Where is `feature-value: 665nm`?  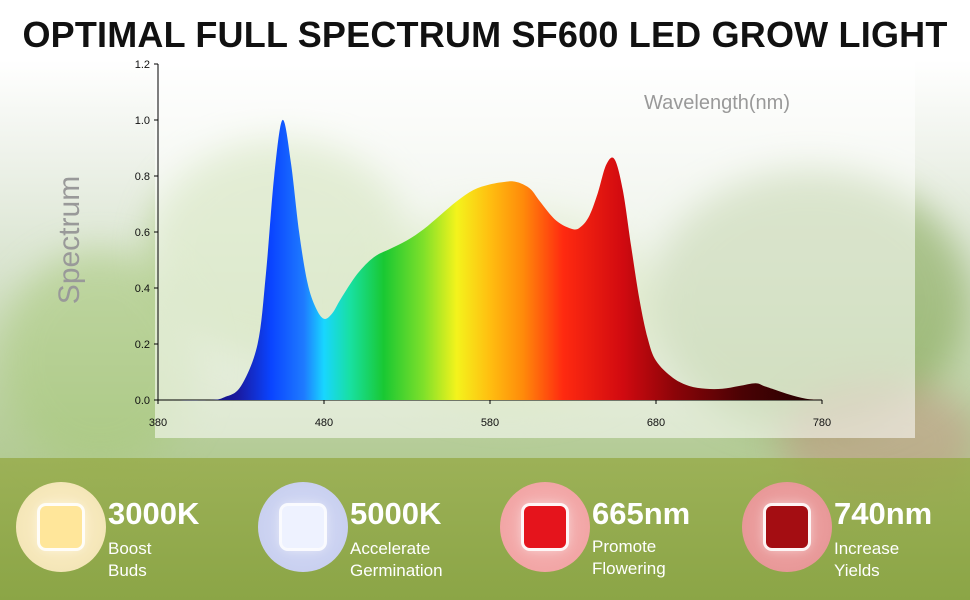
feature-value: 665nm is located at coordinates (641, 513).